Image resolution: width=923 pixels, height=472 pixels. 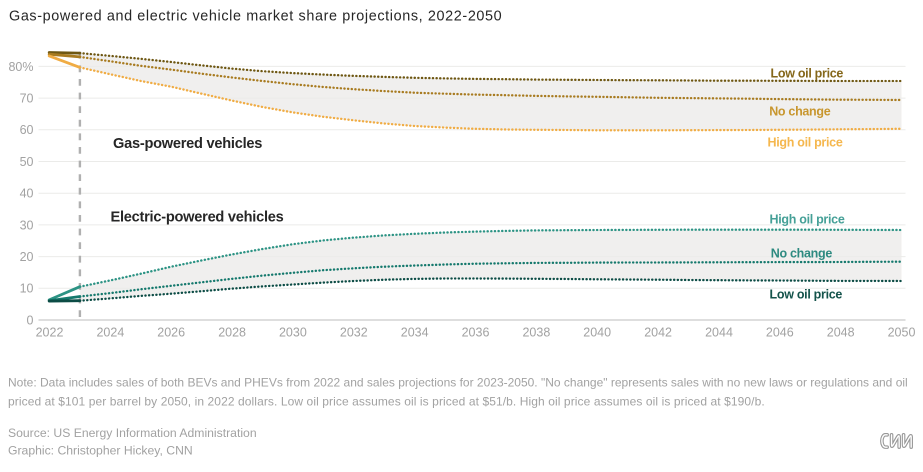 I want to click on svg-text: Gas-powered vehicles, so click(x=187, y=144).